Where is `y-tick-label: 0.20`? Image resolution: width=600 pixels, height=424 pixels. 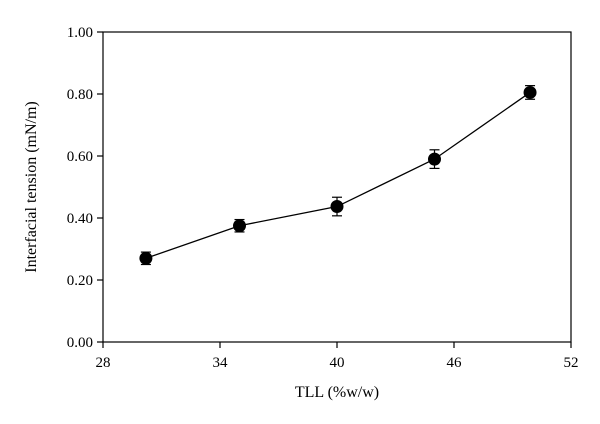
y-tick-label: 0.20 is located at coordinates (80, 281).